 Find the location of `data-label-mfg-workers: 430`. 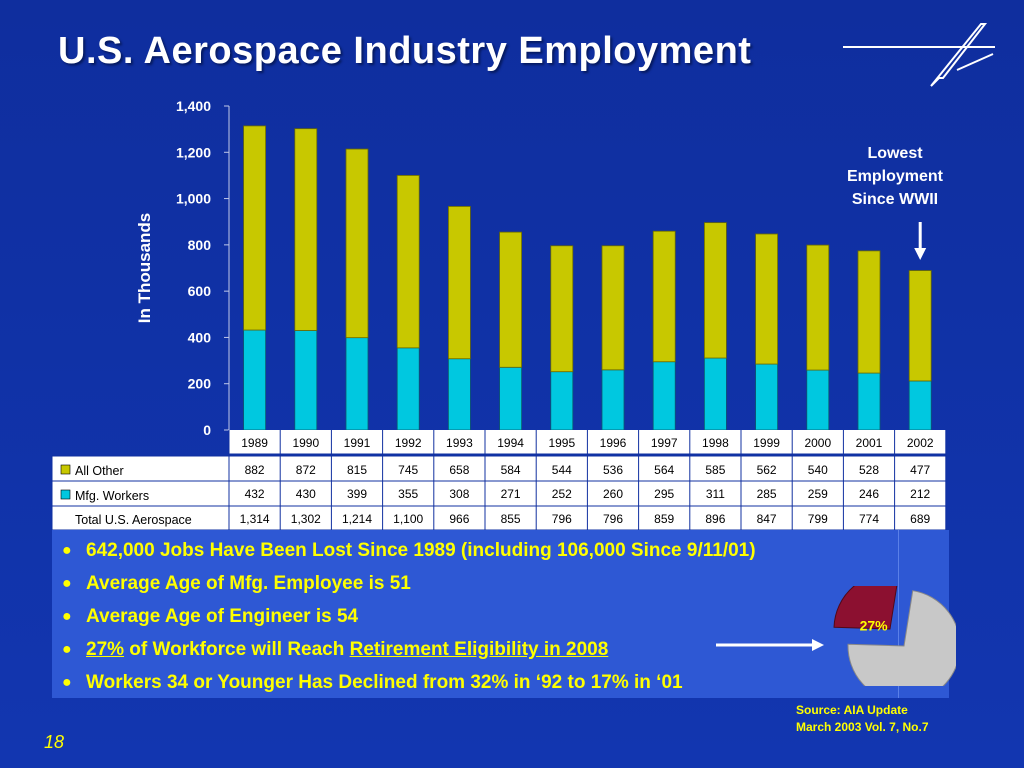

data-label-mfg-workers: 430 is located at coordinates (306, 494).